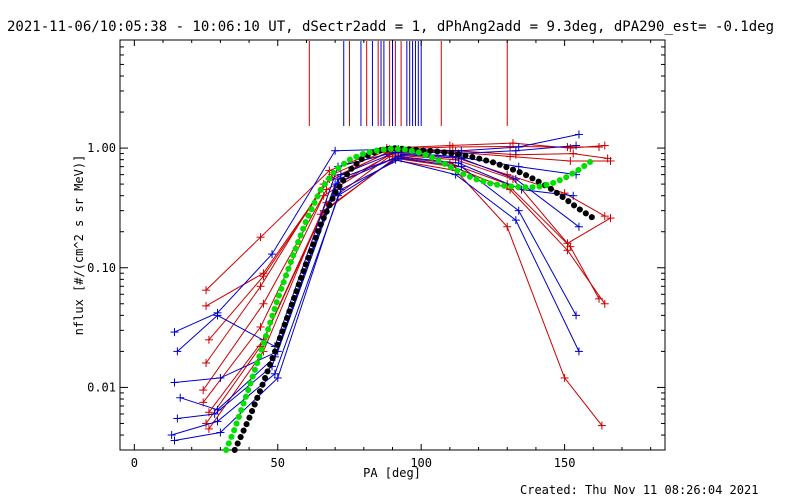  What do you see at coordinates (278, 463) in the screenshot?
I see `x-tick-label-1: 50` at bounding box center [278, 463].